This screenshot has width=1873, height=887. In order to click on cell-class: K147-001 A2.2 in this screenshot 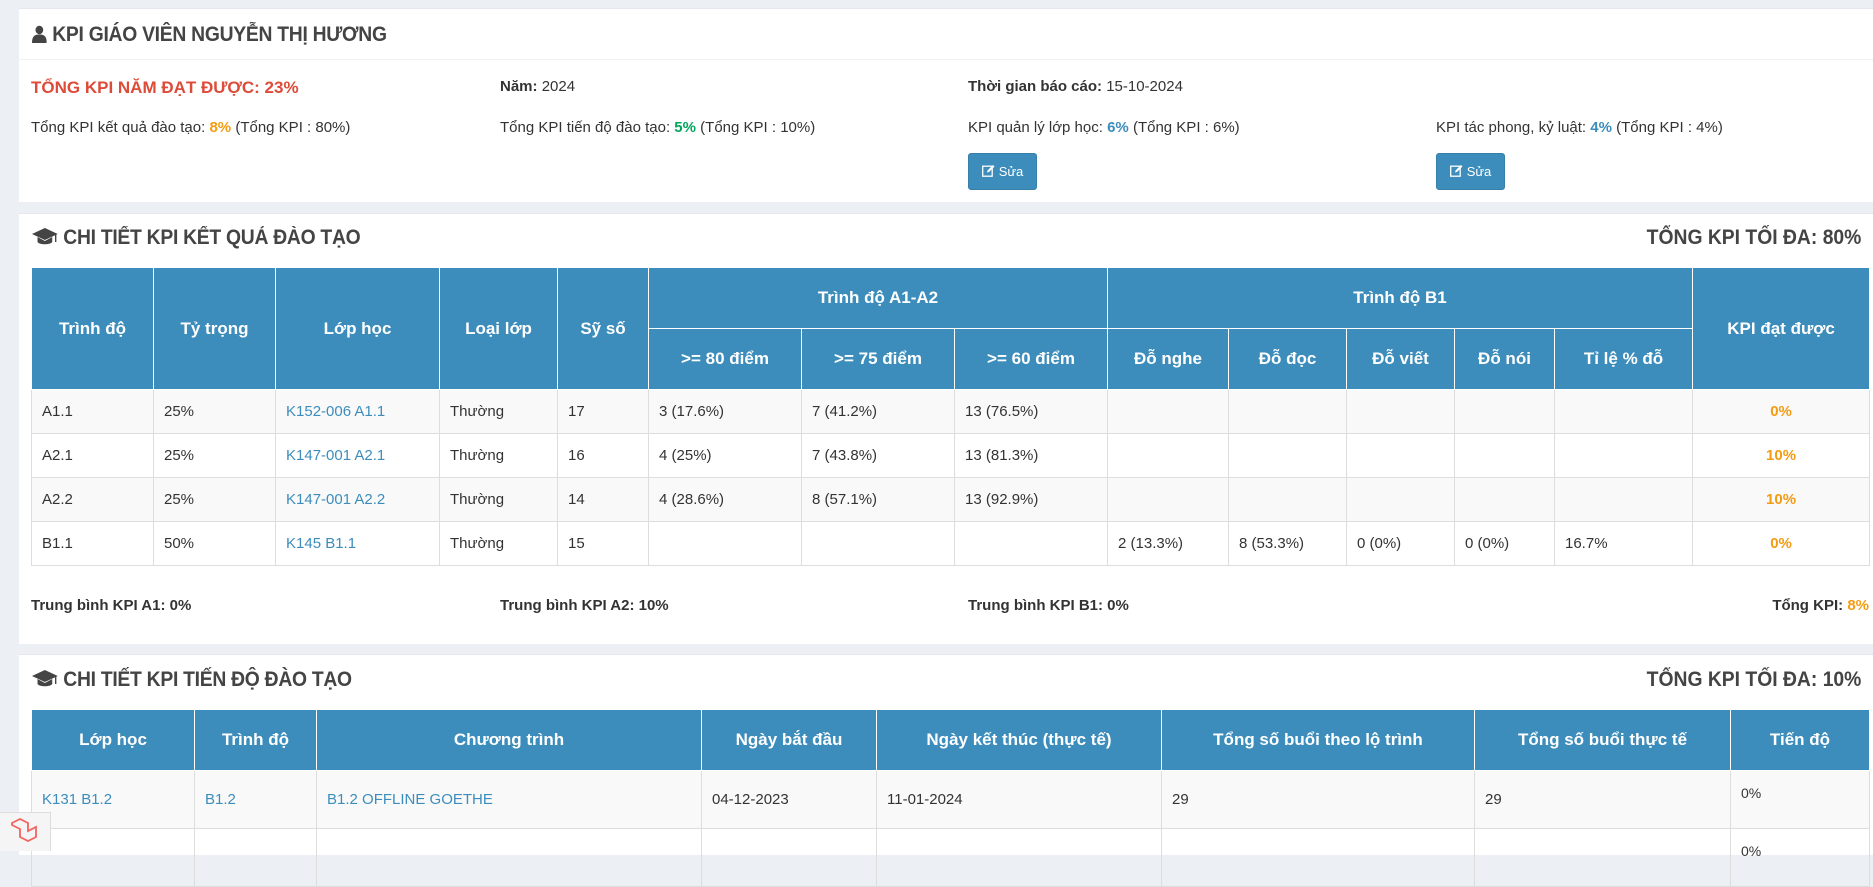, I will do `click(357, 499)`.